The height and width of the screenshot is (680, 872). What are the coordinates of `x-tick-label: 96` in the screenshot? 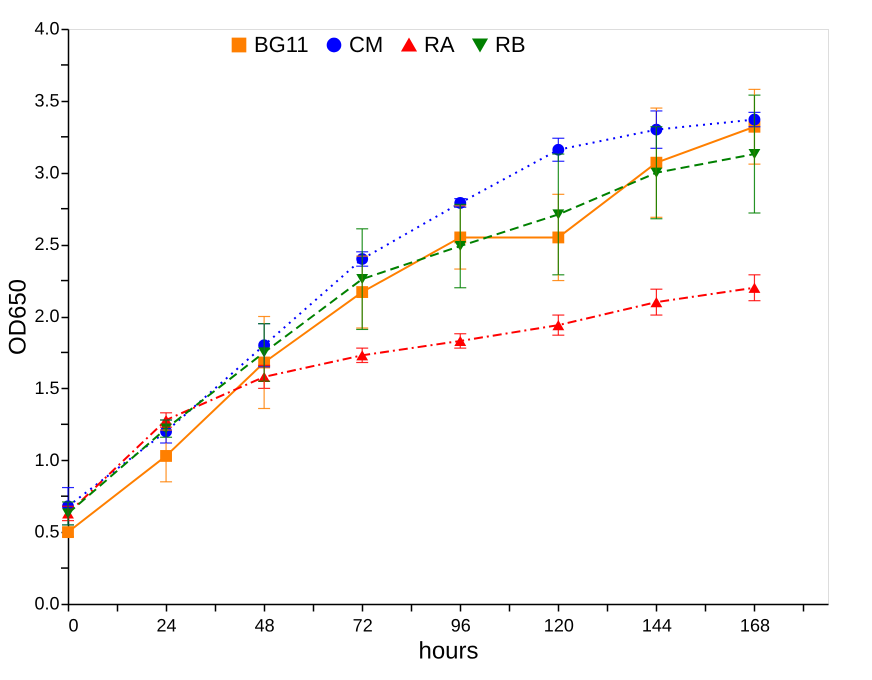 It's located at (460, 626).